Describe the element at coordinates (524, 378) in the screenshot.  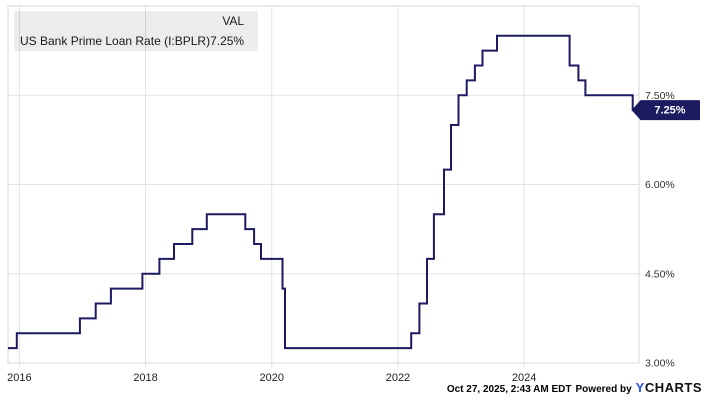
I see `x-tick-label: 2024` at that location.